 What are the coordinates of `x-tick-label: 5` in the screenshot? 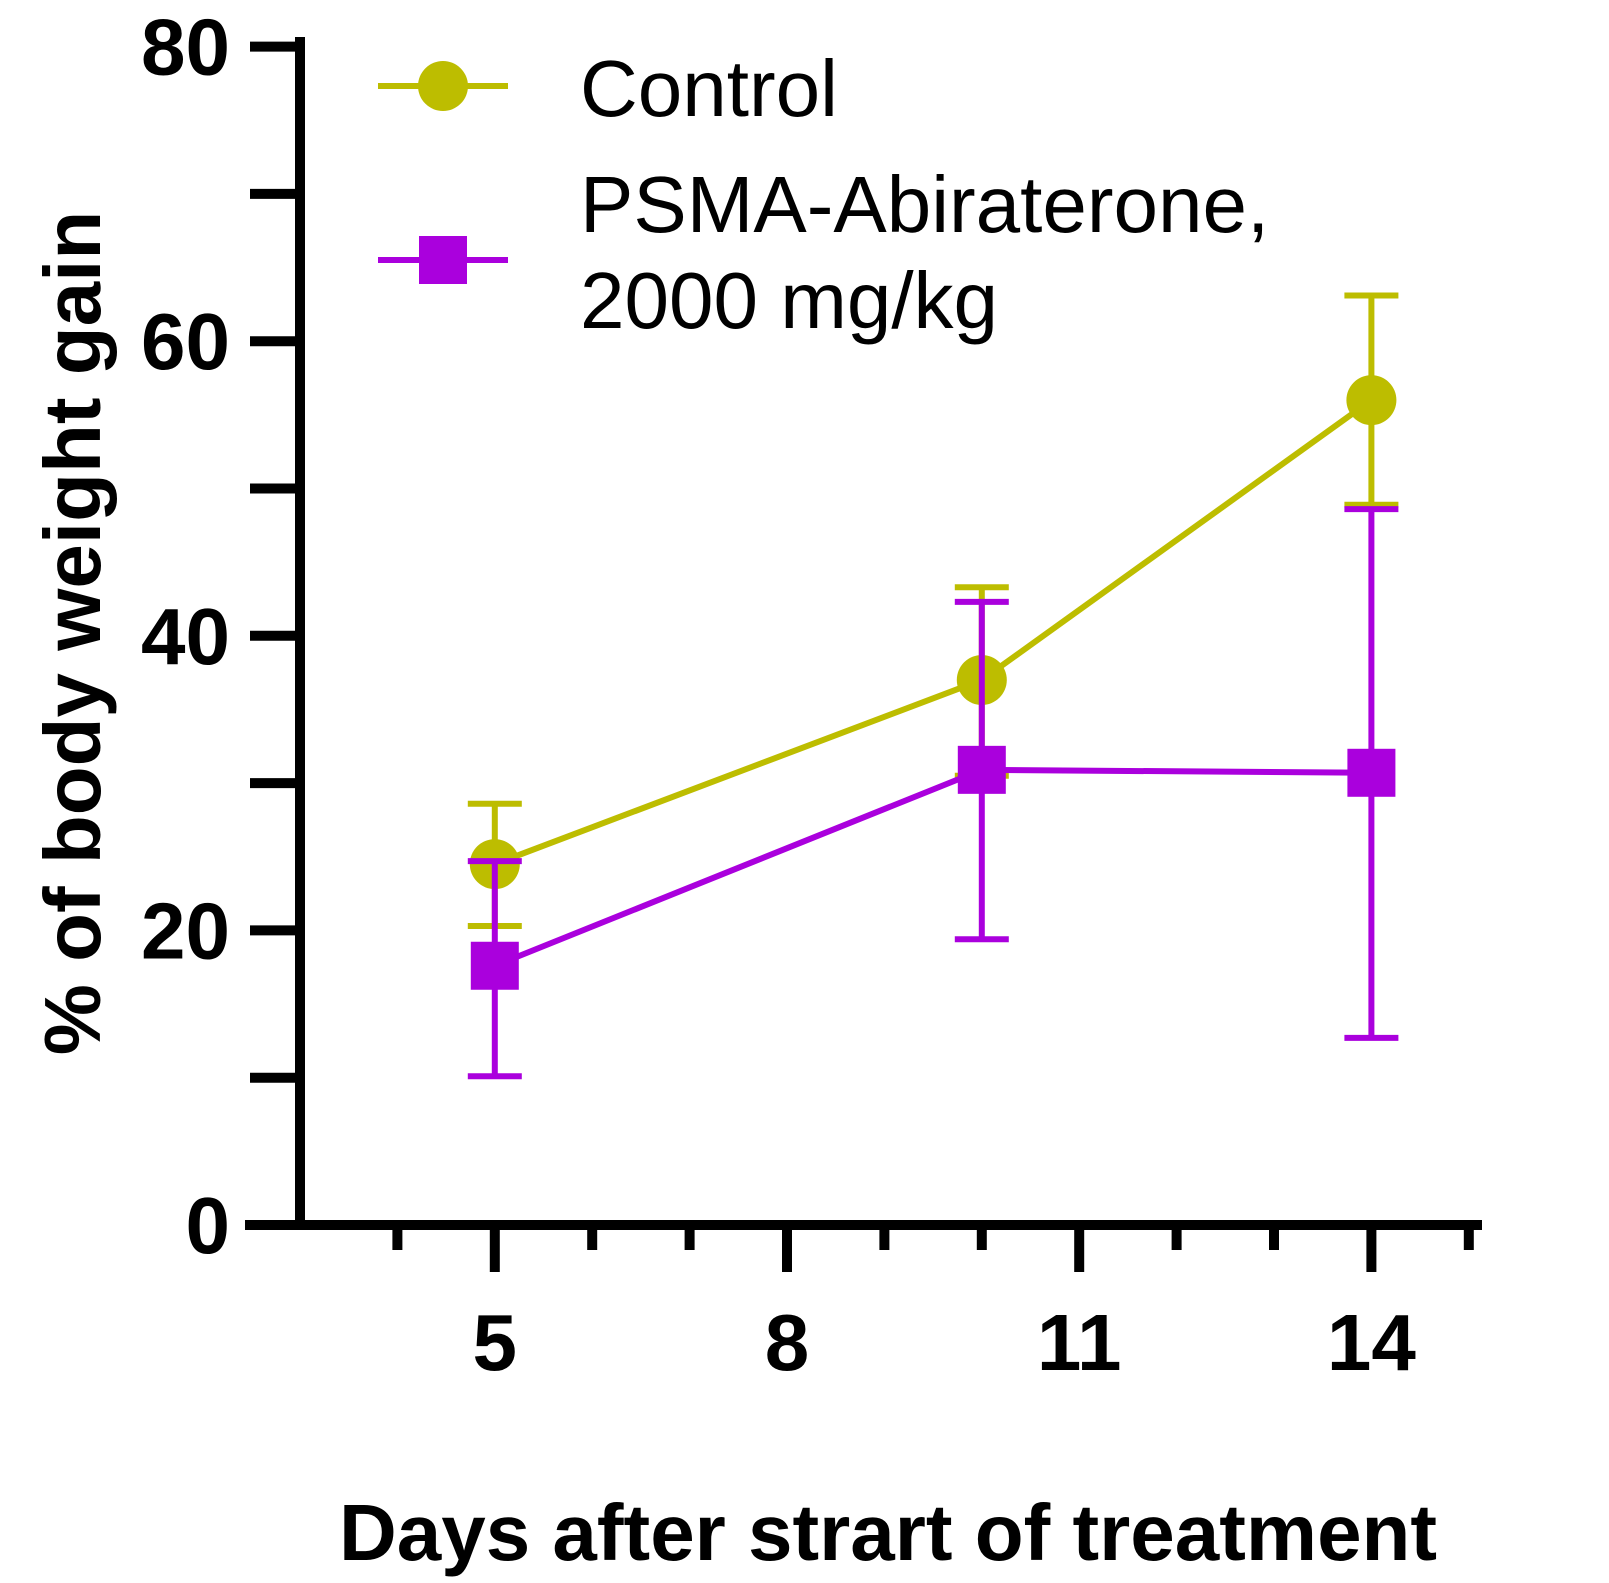 It's located at (495, 1342).